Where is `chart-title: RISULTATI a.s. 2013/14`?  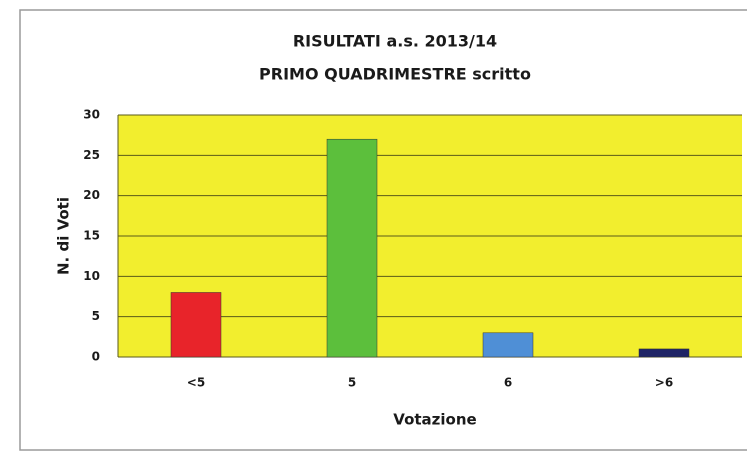 chart-title: RISULTATI a.s. 2013/14 is located at coordinates (395, 41).